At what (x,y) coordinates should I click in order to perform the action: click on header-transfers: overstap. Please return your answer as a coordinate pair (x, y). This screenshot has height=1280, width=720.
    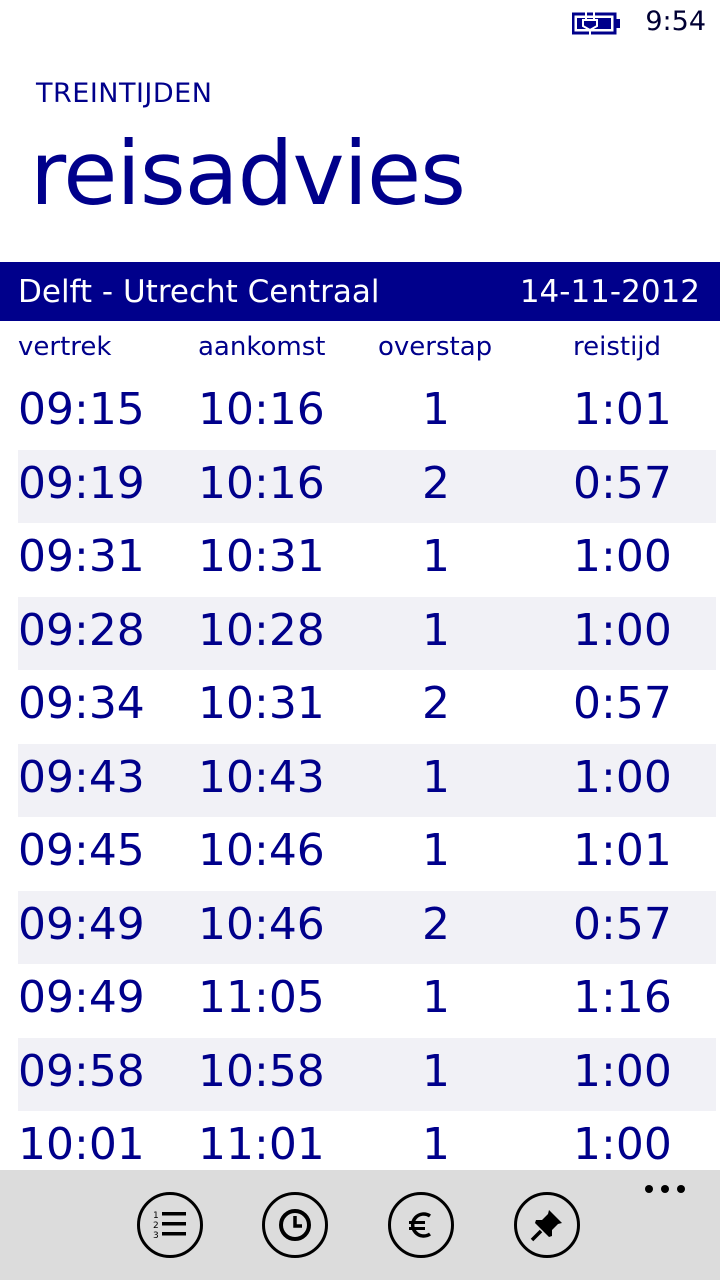
    Looking at the image, I should click on (435, 347).